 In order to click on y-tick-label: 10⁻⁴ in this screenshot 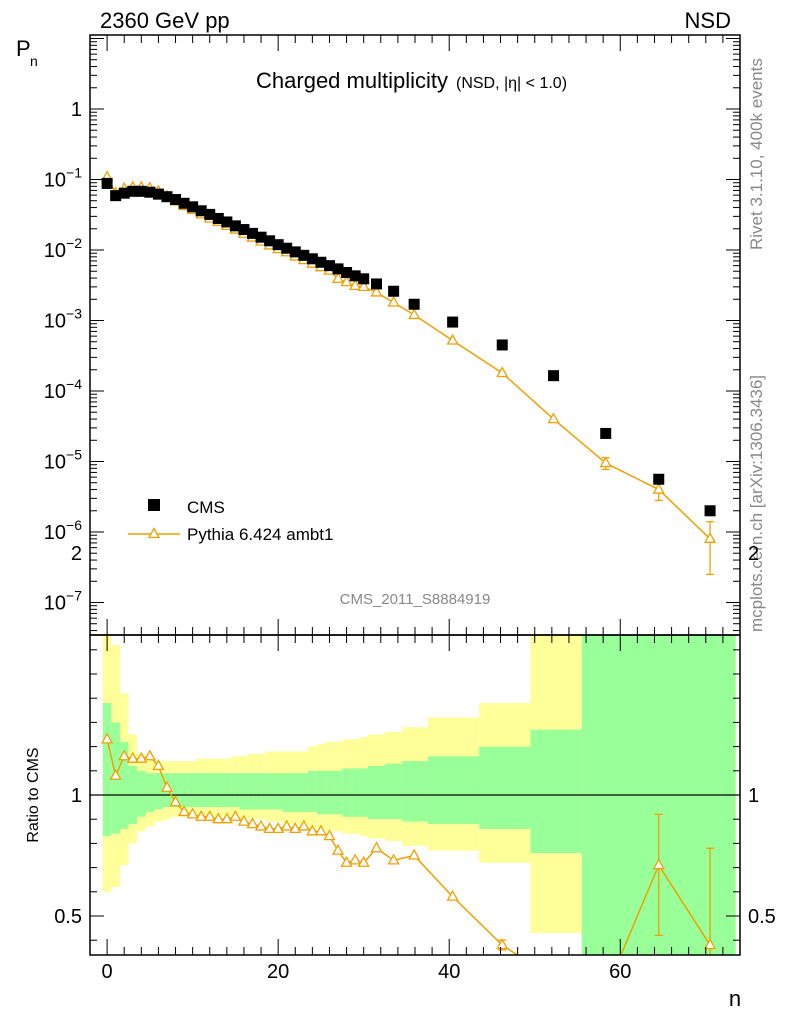, I will do `click(63, 389)`.